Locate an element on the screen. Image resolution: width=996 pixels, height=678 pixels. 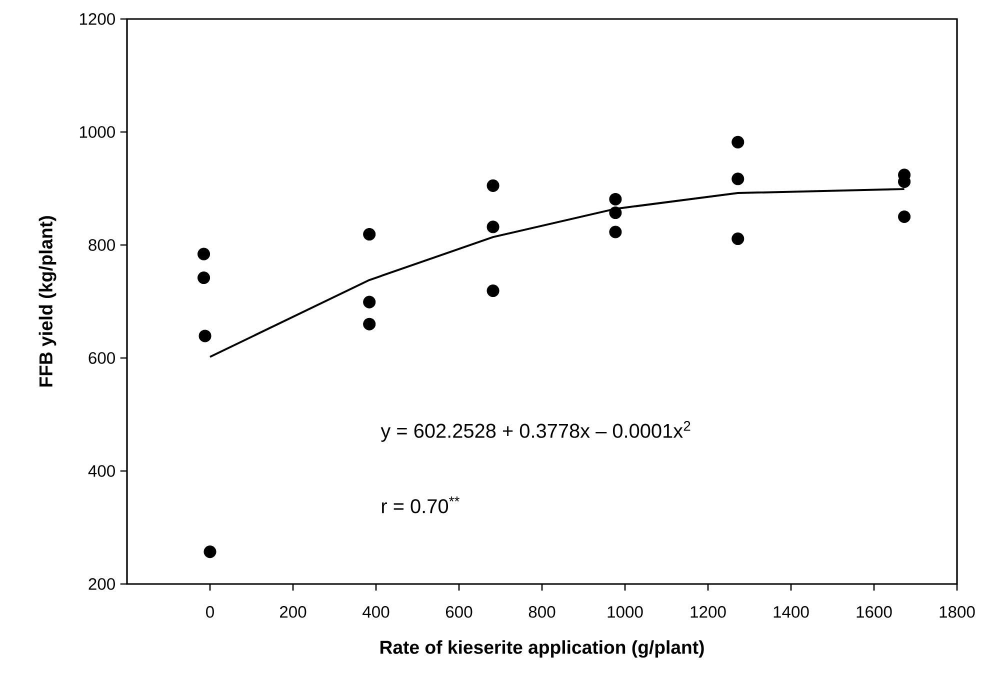
x-axis-title: Rate of kieserite application (g/plant) is located at coordinates (542, 649).